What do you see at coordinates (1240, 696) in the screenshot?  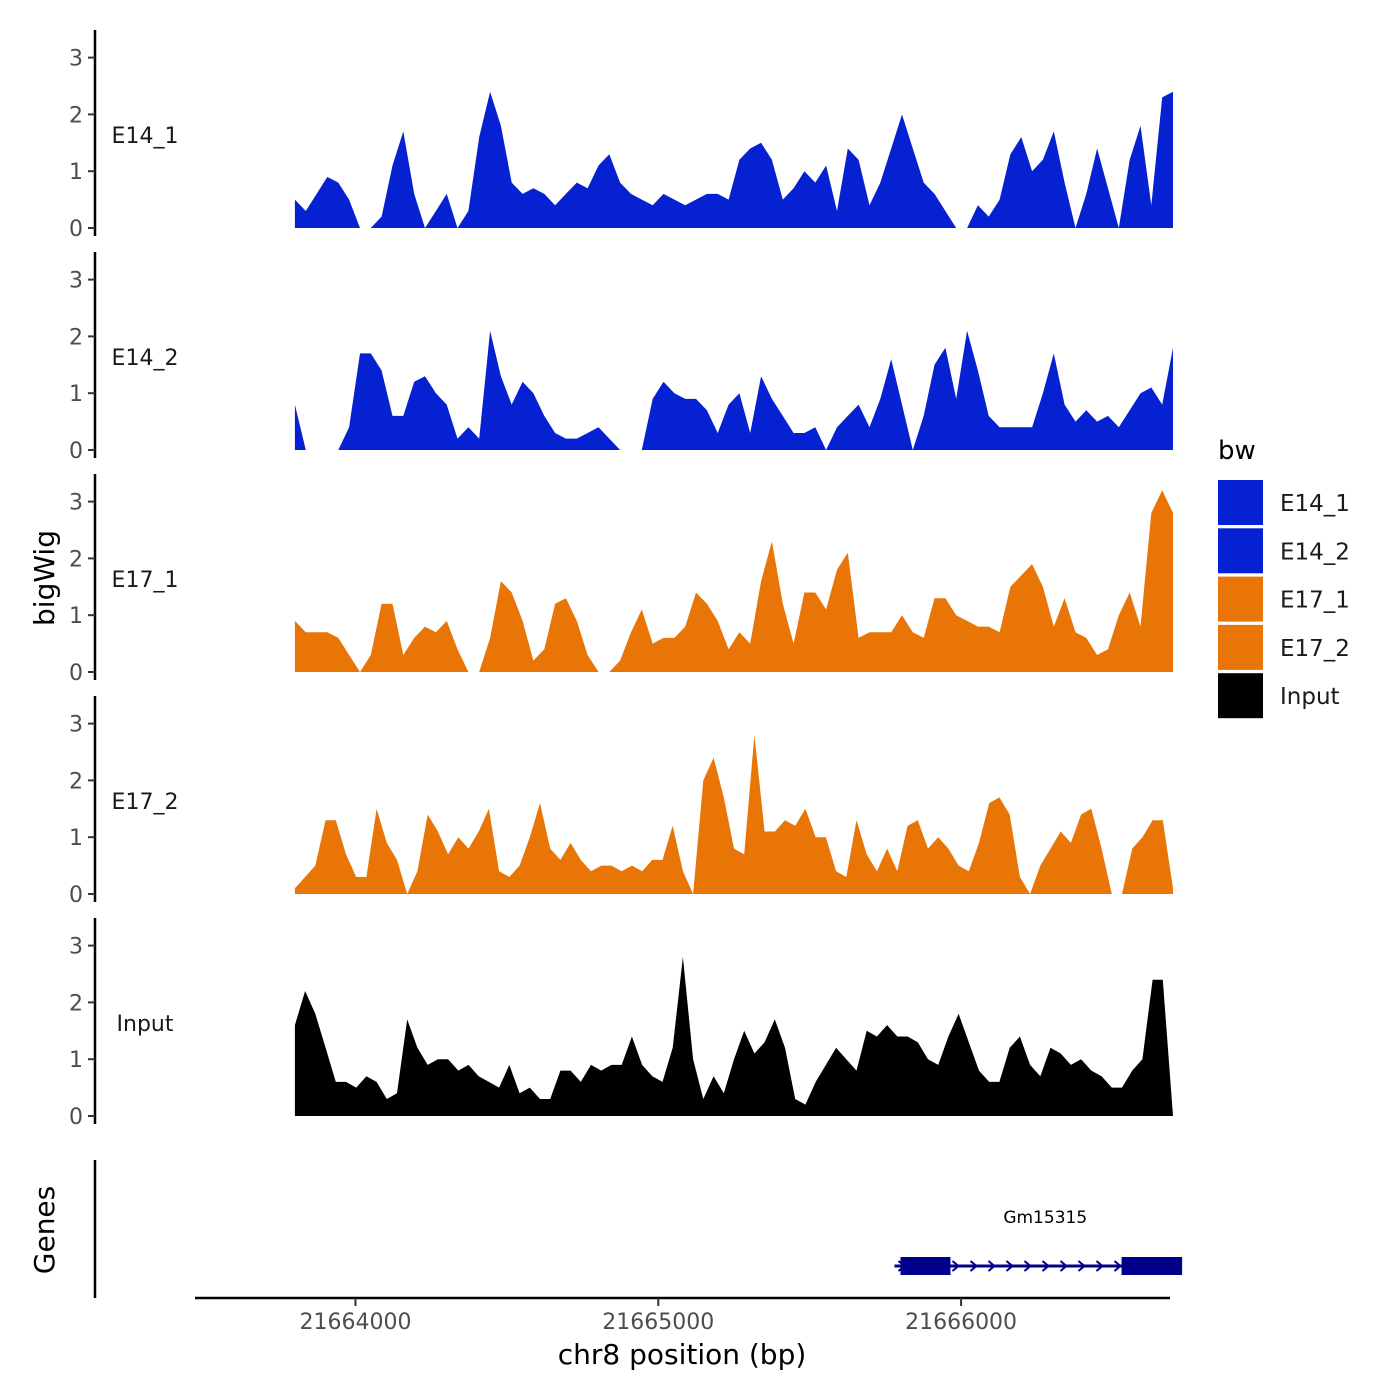 I see `legend-key-Input` at bounding box center [1240, 696].